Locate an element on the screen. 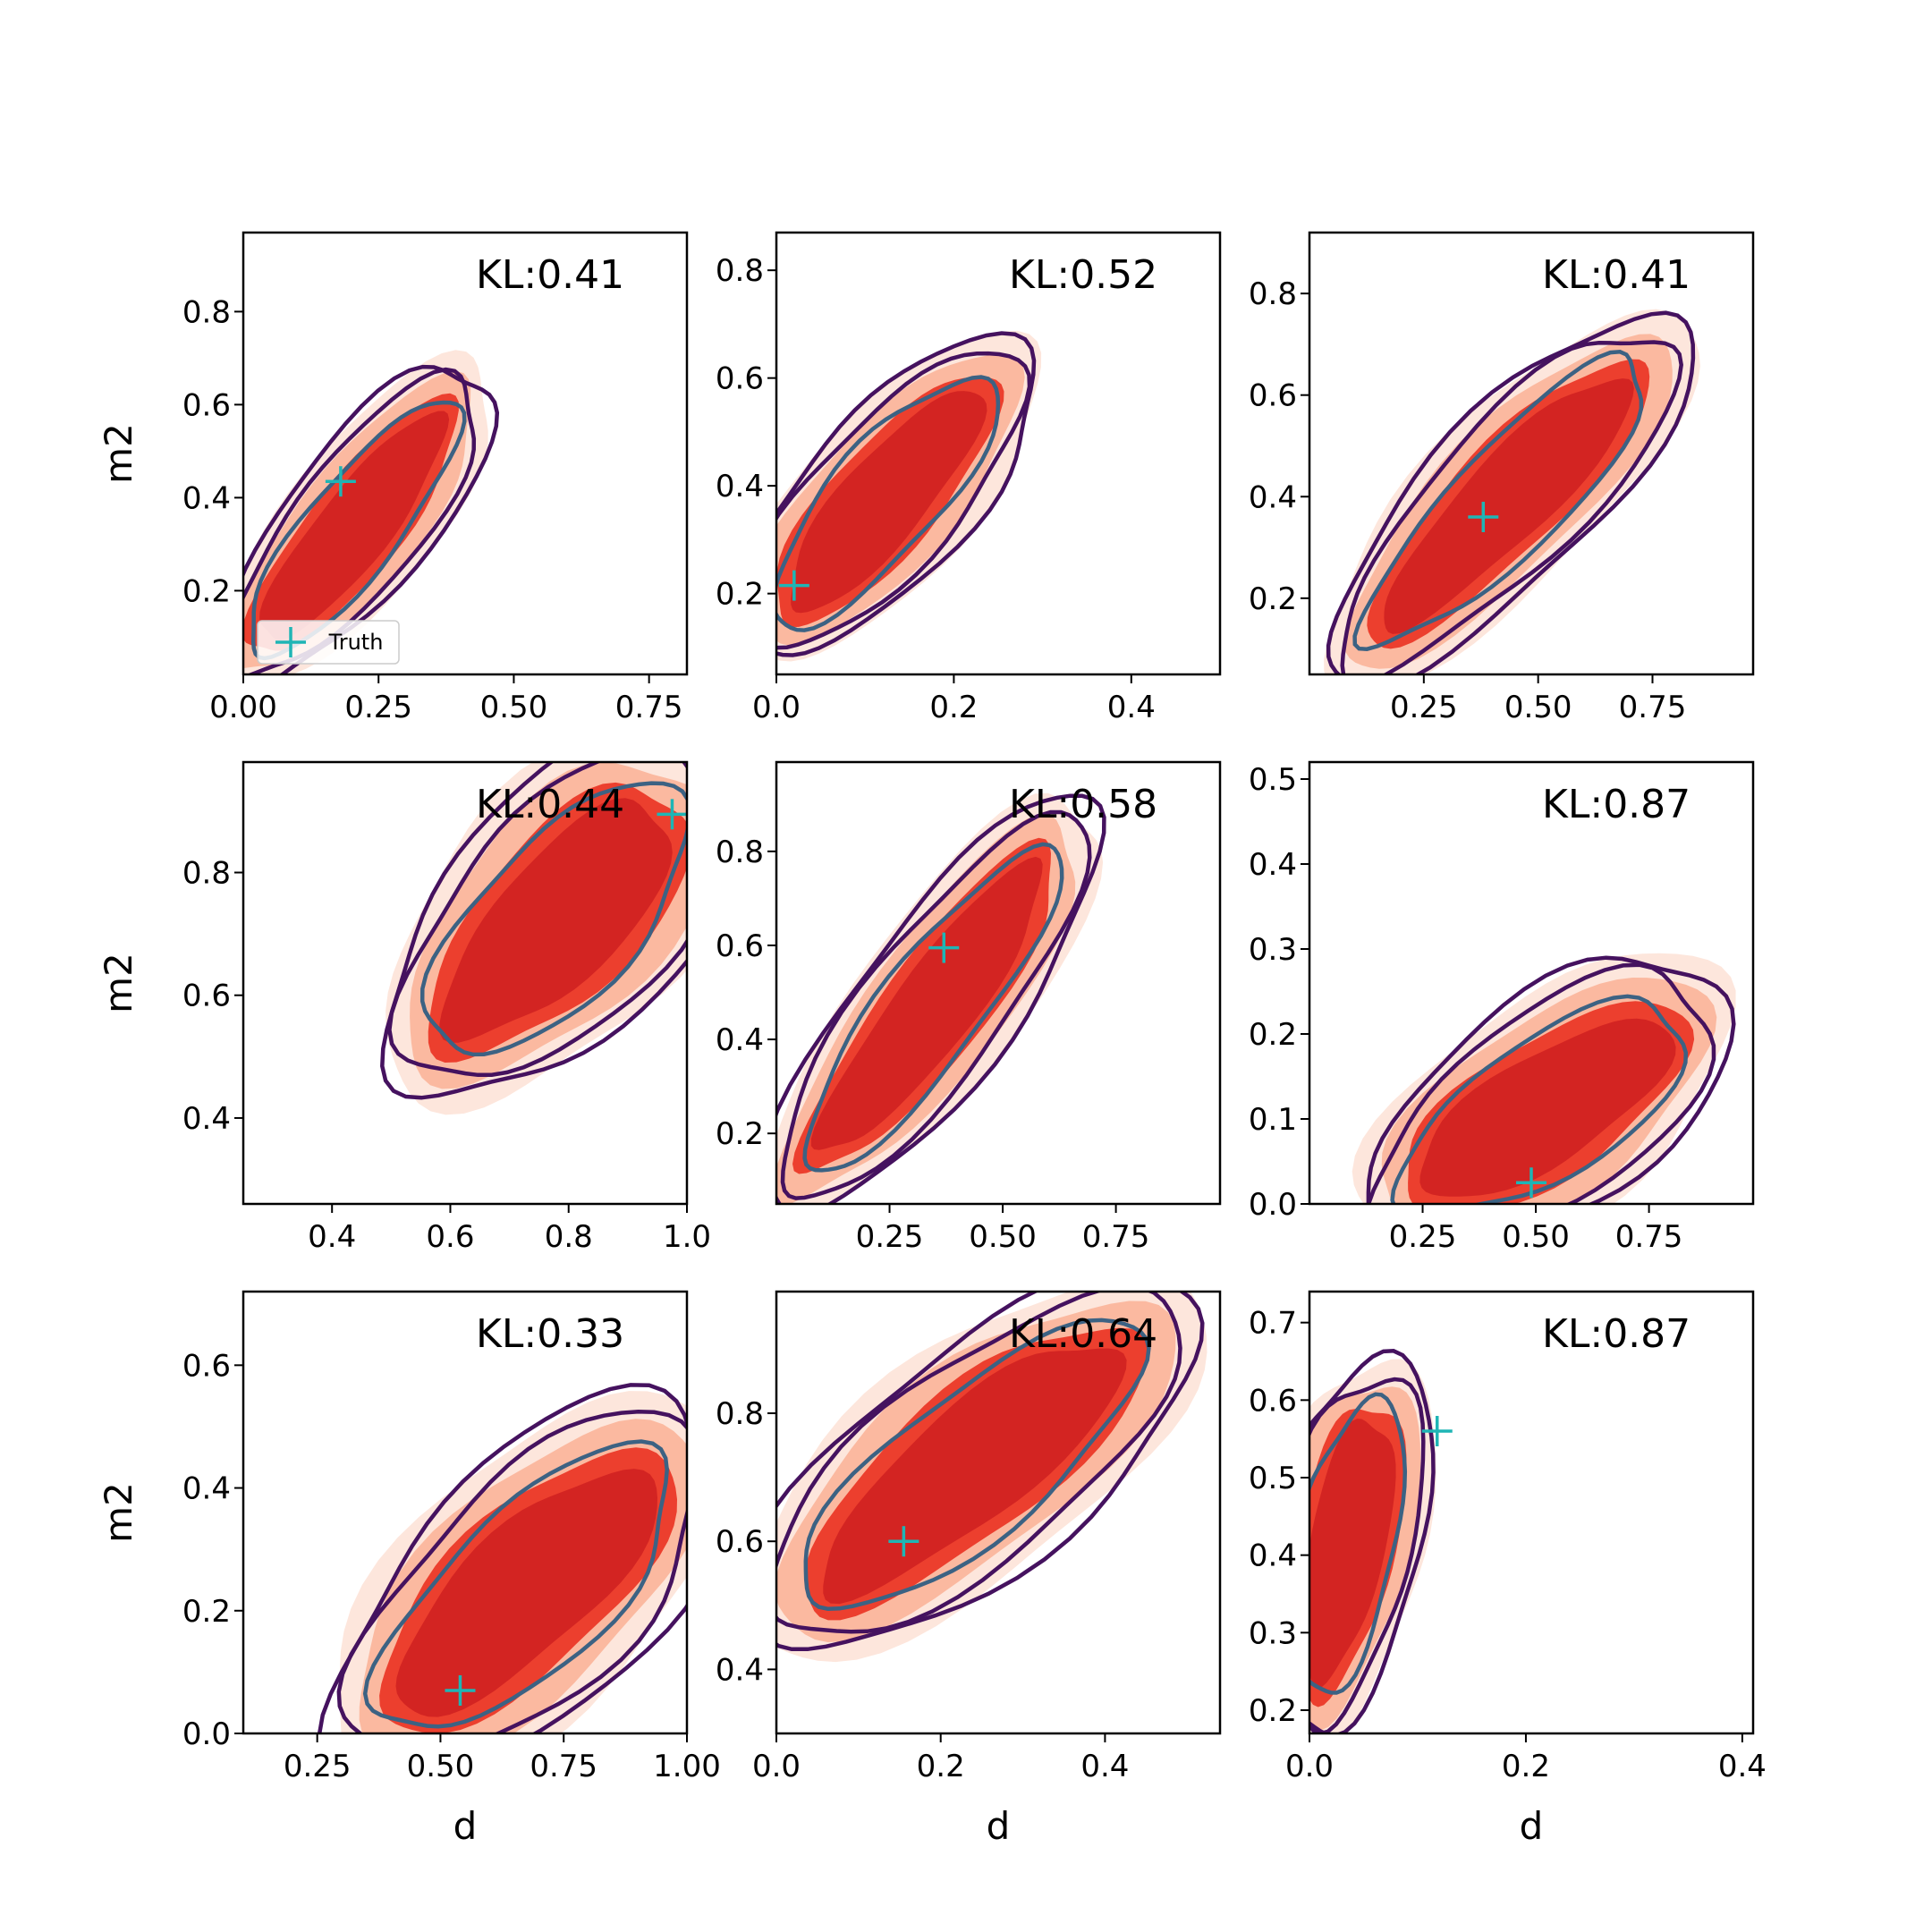  panel-5: 0.25 0.50 0.75 0.2 0.4 0.6 0.8 KL:0.58 is located at coordinates (969, 1007).